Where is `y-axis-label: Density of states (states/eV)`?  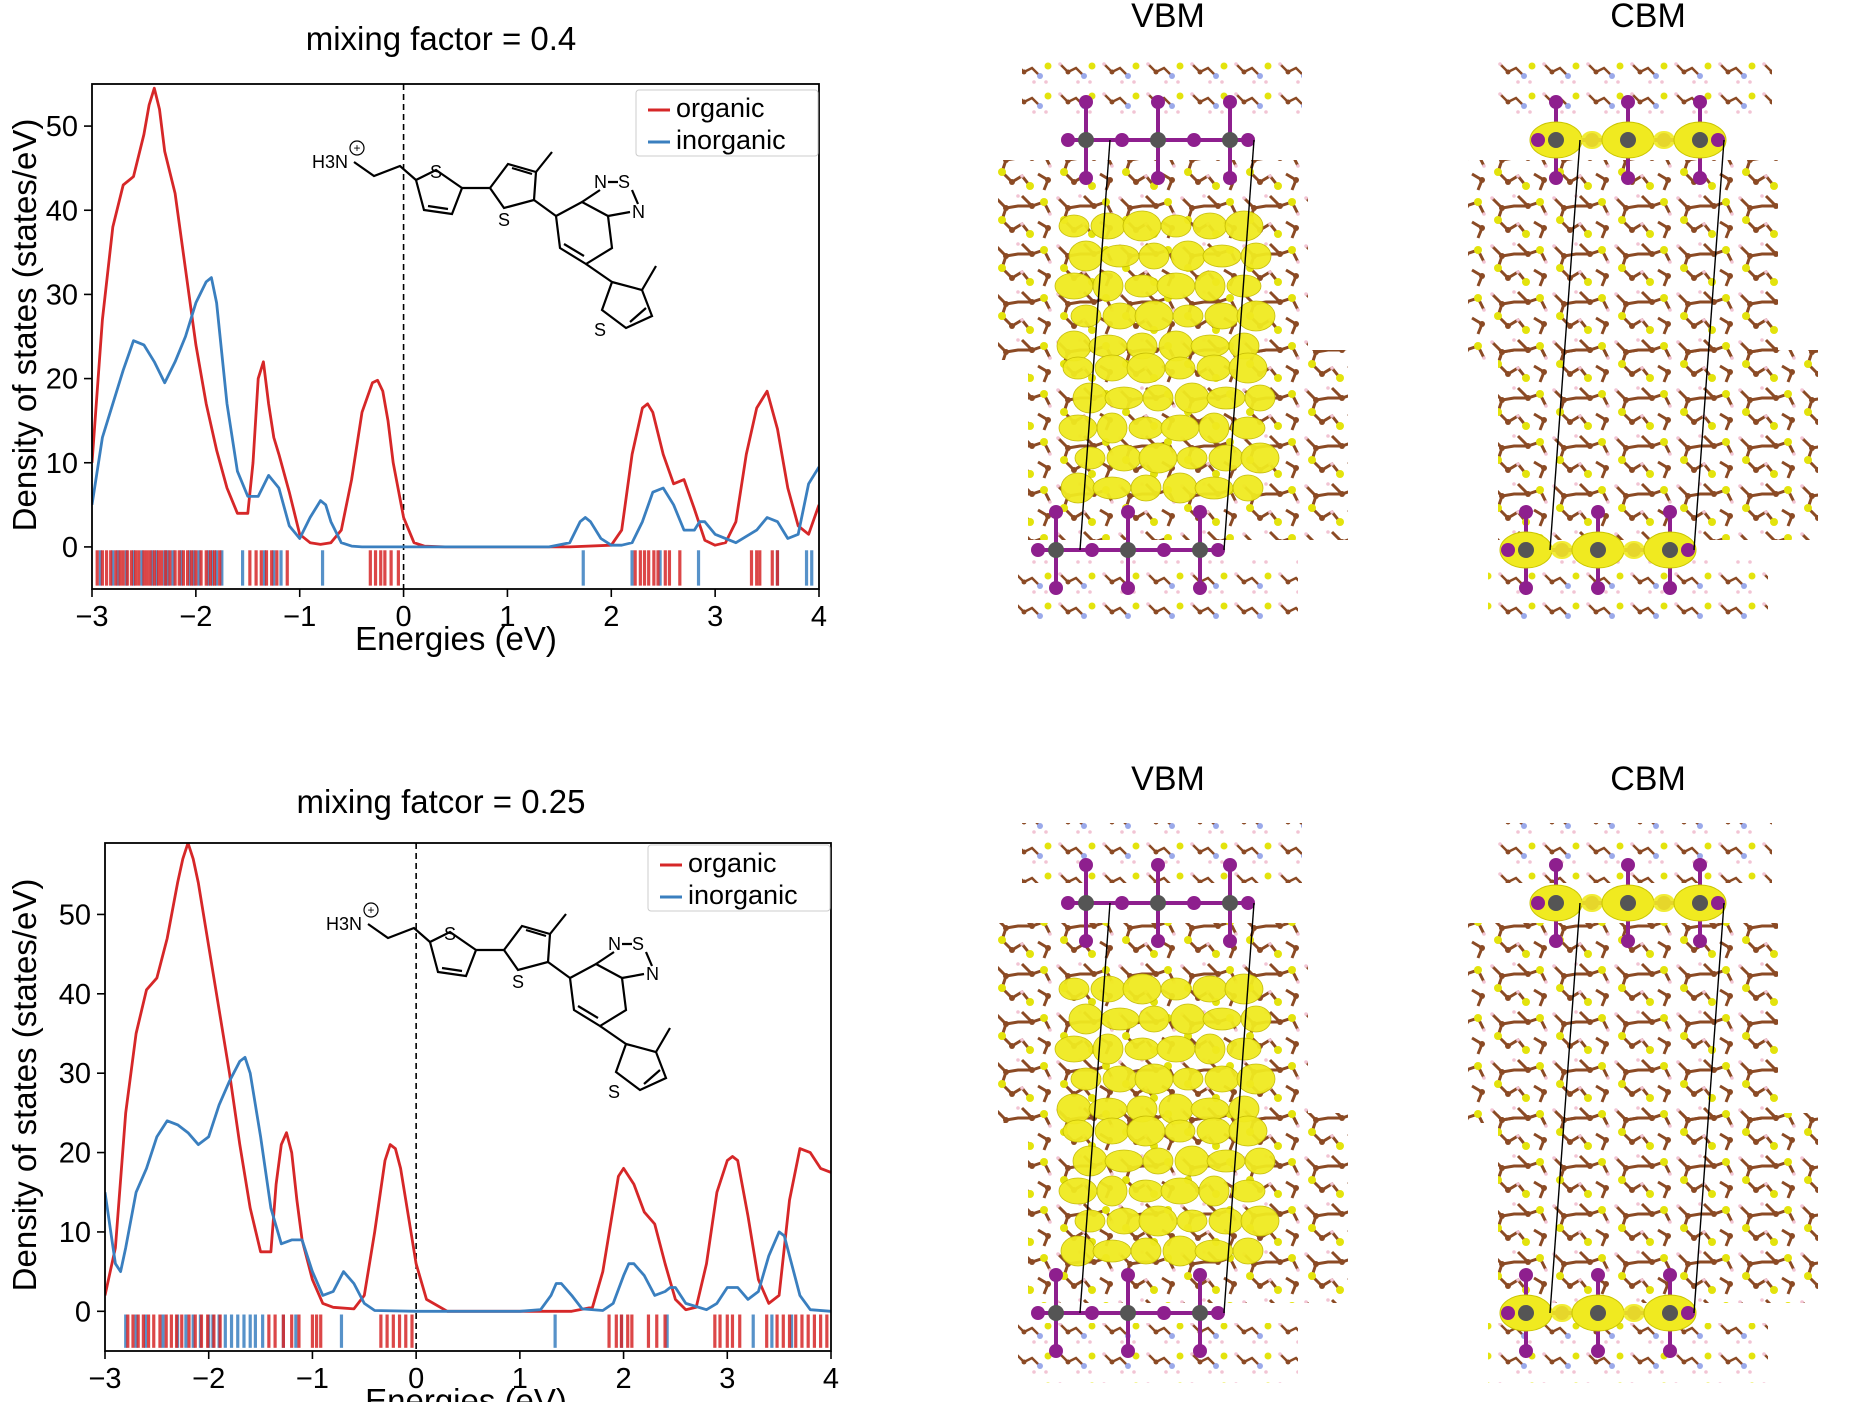 y-axis-label: Density of states (states/eV) is located at coordinates (24, 1085).